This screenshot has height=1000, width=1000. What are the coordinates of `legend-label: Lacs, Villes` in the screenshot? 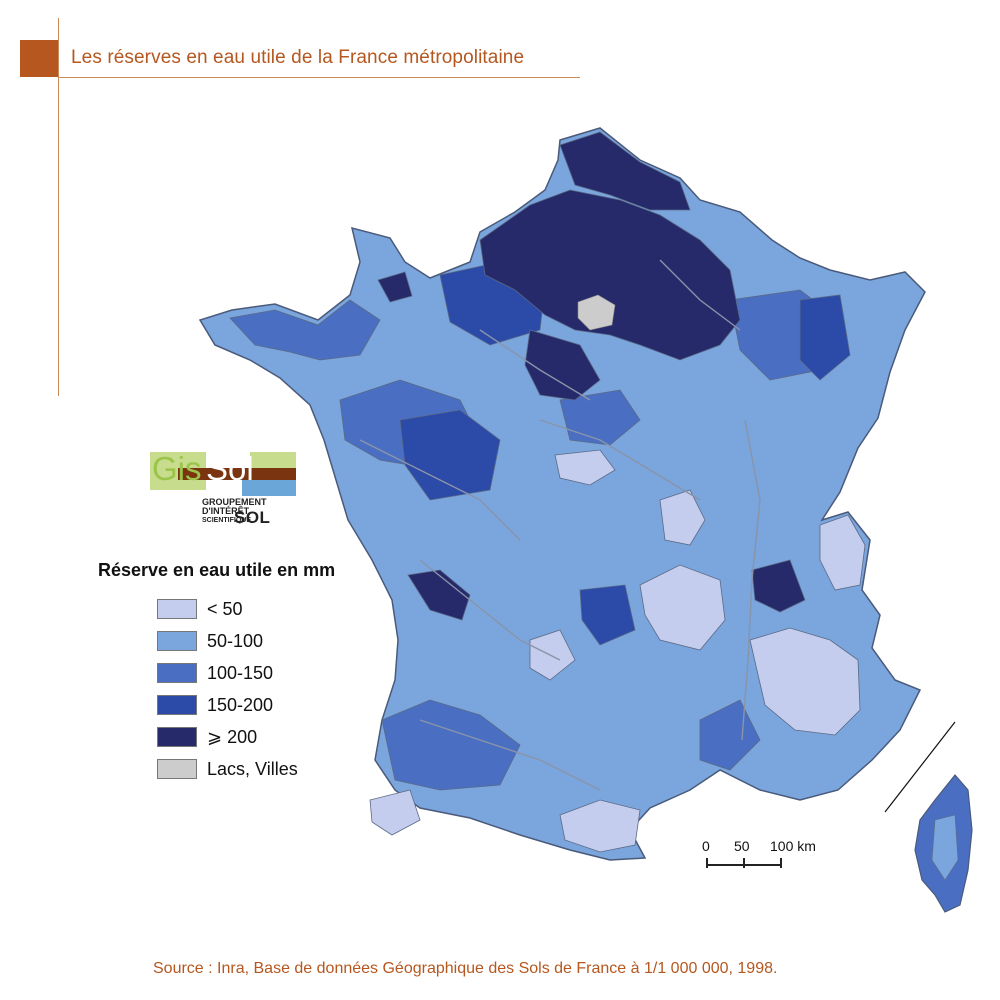 It's located at (252, 768).